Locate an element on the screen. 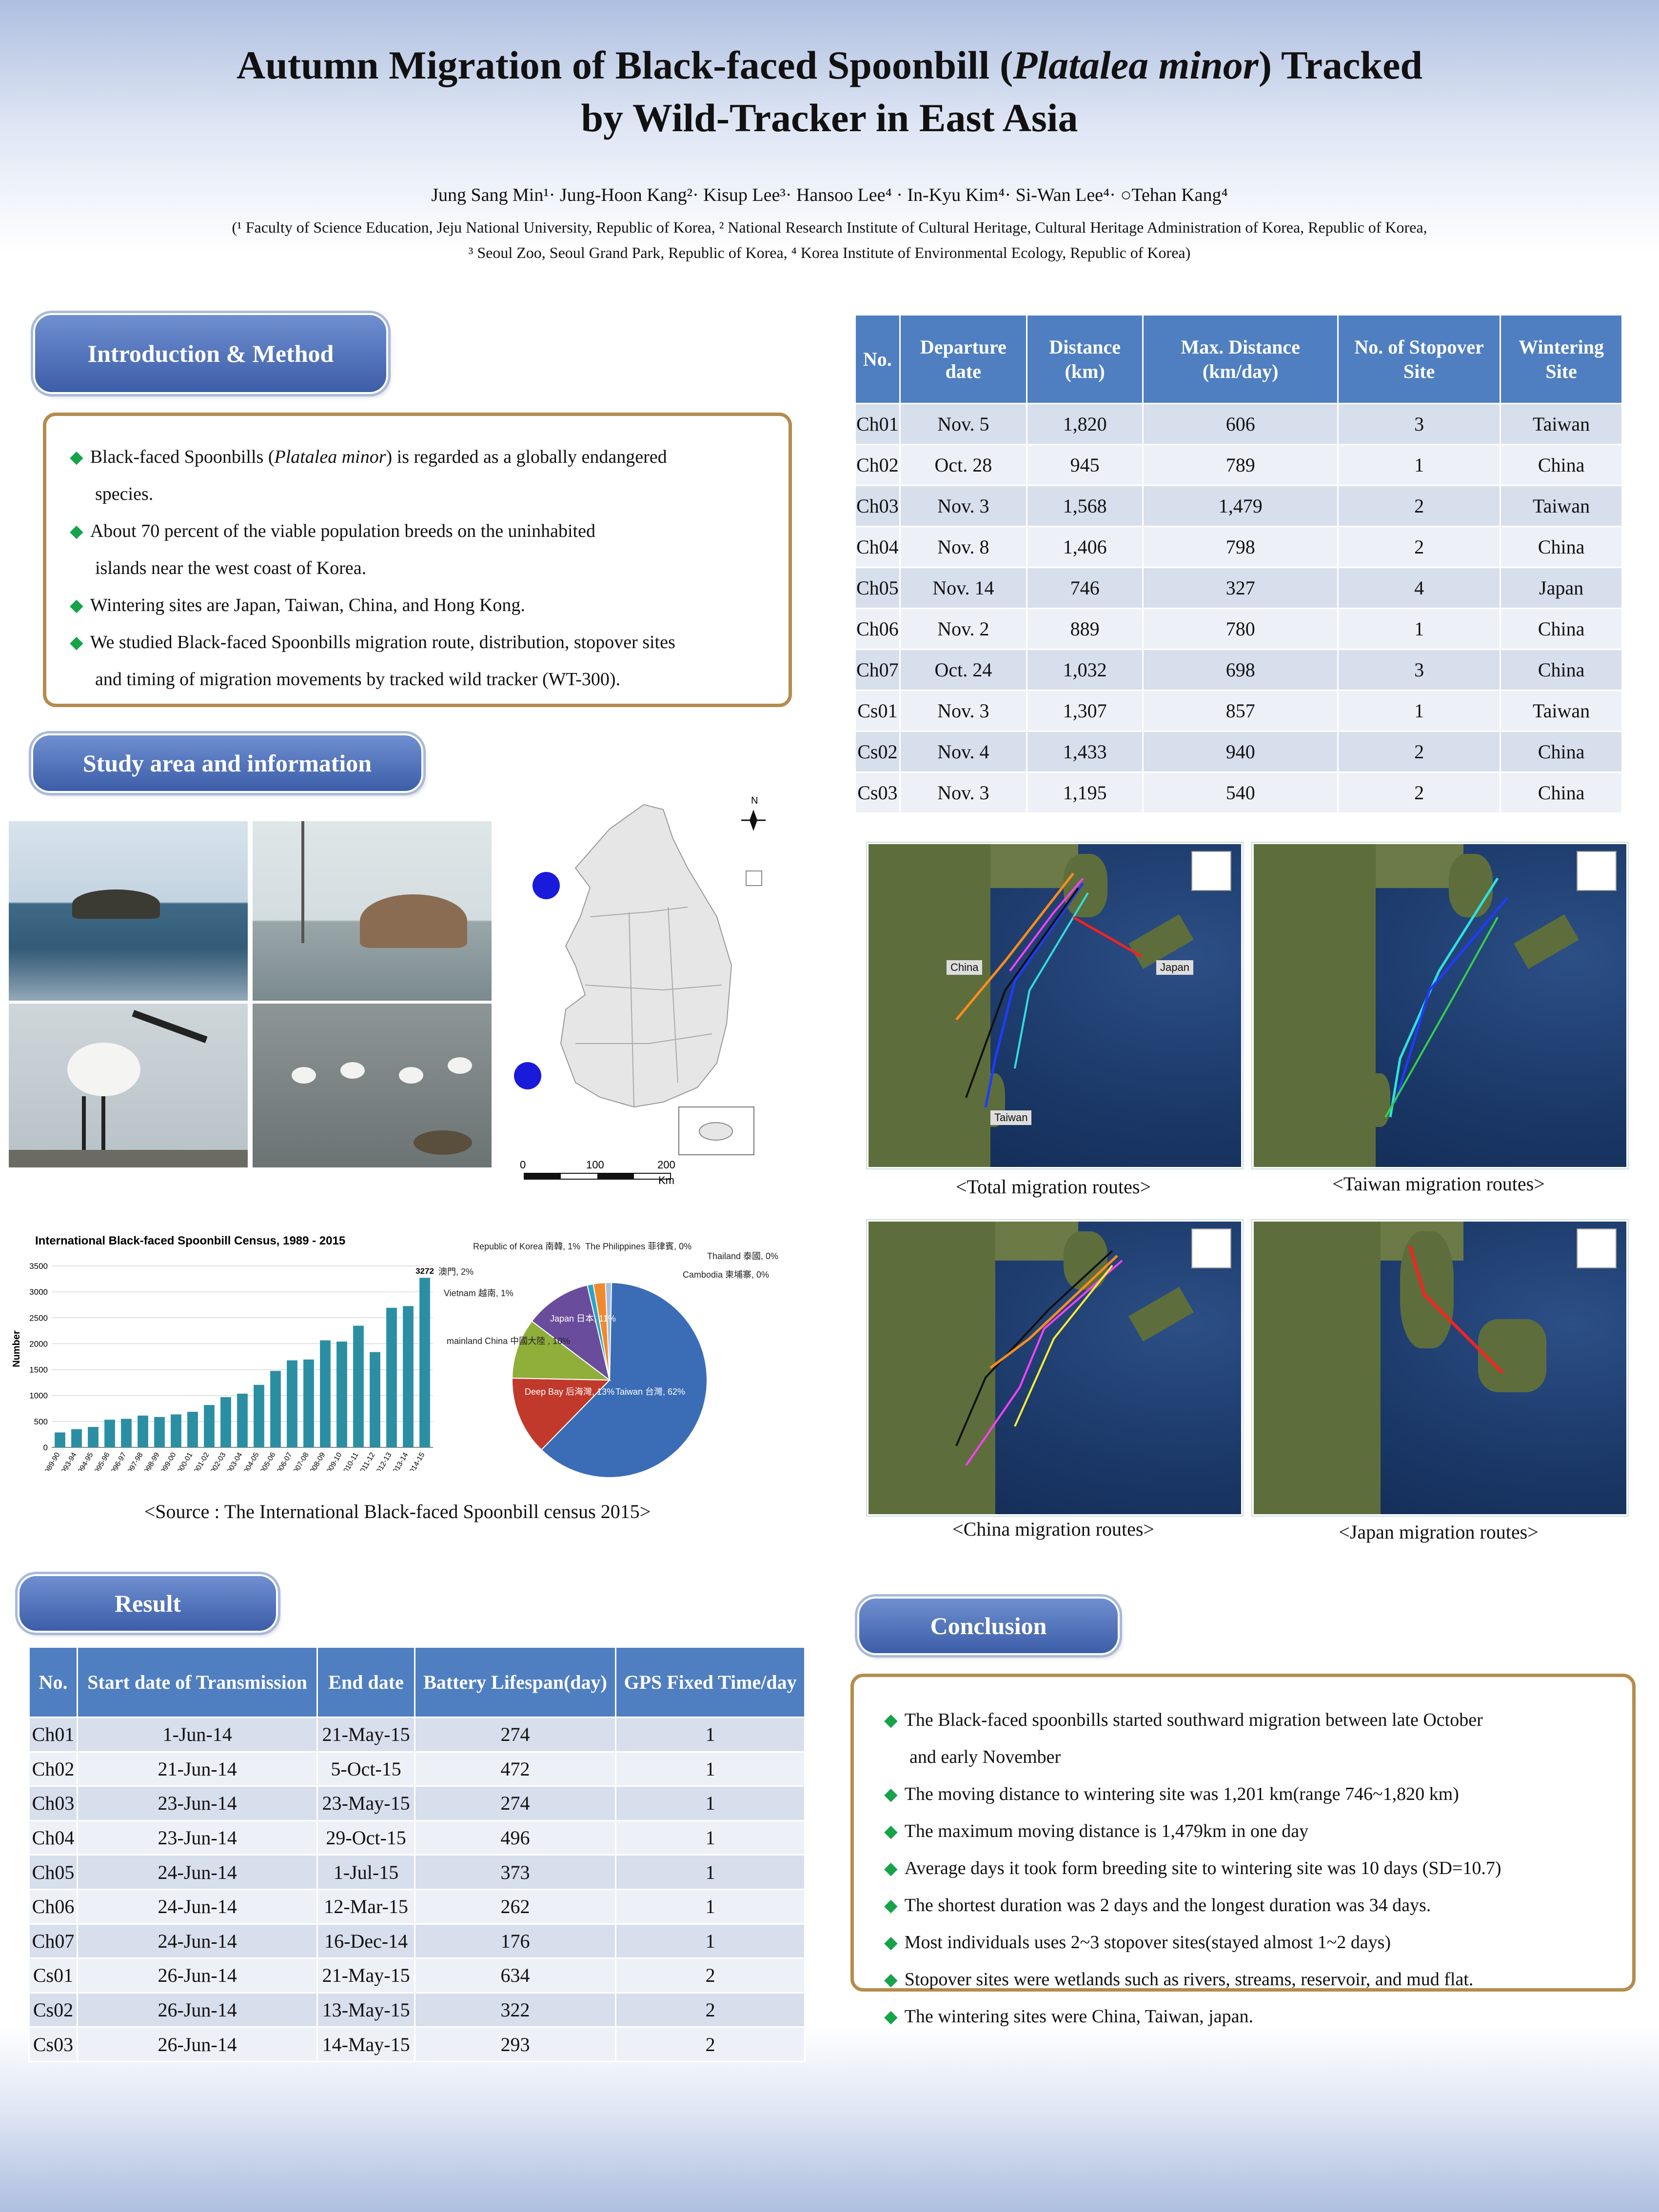  table-cell: Cs02 is located at coordinates (877, 752).